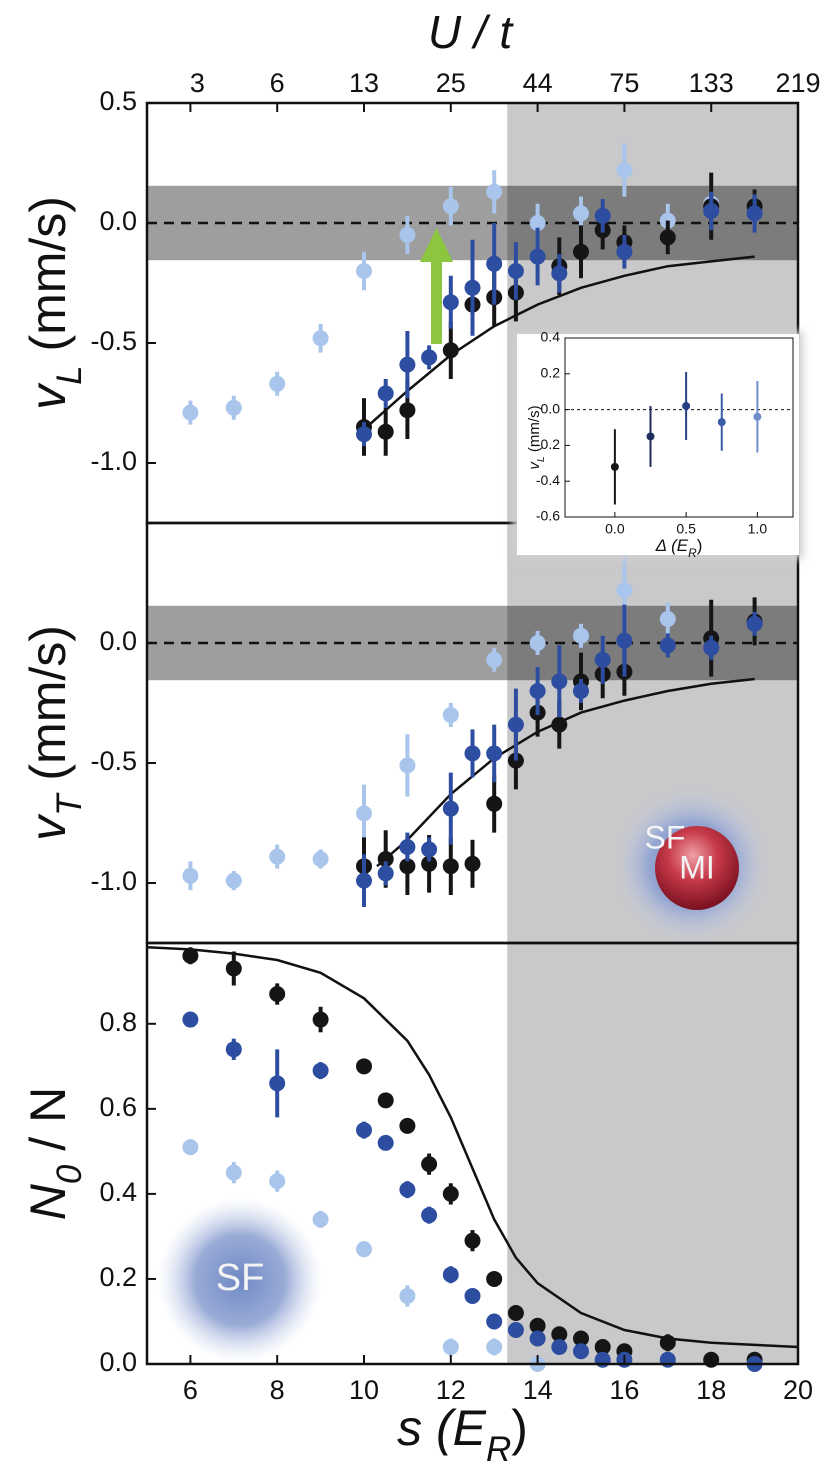 This screenshot has width=830, height=1470. What do you see at coordinates (69, 804) in the screenshot?
I see `label-subscript: T` at bounding box center [69, 804].